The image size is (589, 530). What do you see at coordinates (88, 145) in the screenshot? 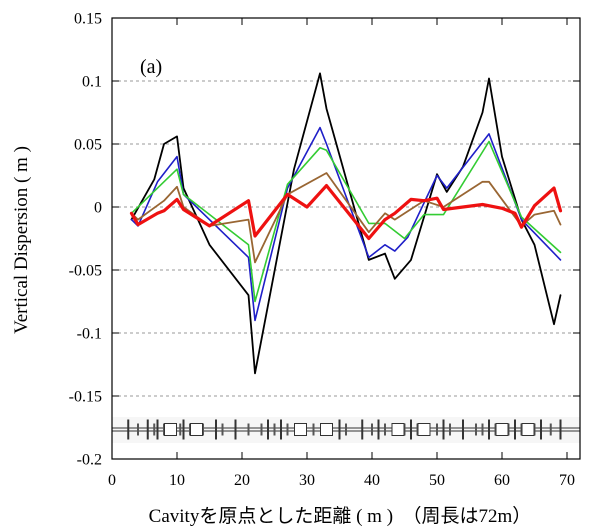
I see `y-tick-label: 0.05` at bounding box center [88, 145].